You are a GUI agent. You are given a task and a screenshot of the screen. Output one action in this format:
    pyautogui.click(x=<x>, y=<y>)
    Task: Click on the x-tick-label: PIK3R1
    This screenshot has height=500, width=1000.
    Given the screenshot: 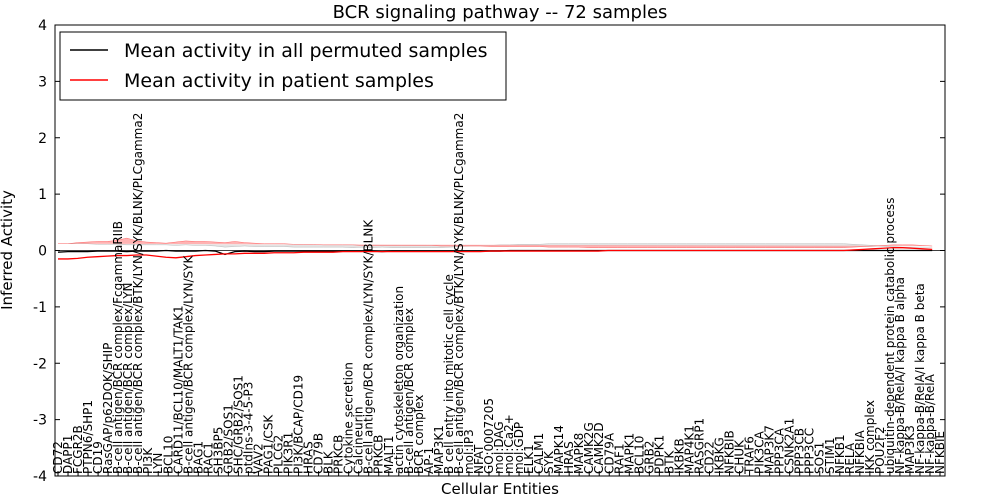 What is the action you would take?
    pyautogui.click(x=289, y=453)
    